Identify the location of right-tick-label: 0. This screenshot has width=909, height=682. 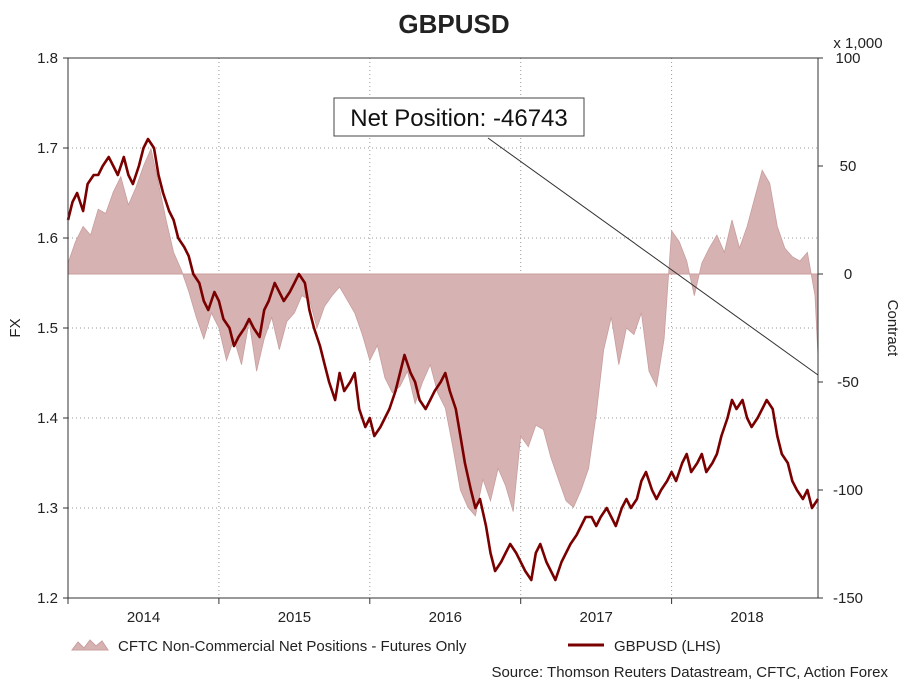
(848, 274).